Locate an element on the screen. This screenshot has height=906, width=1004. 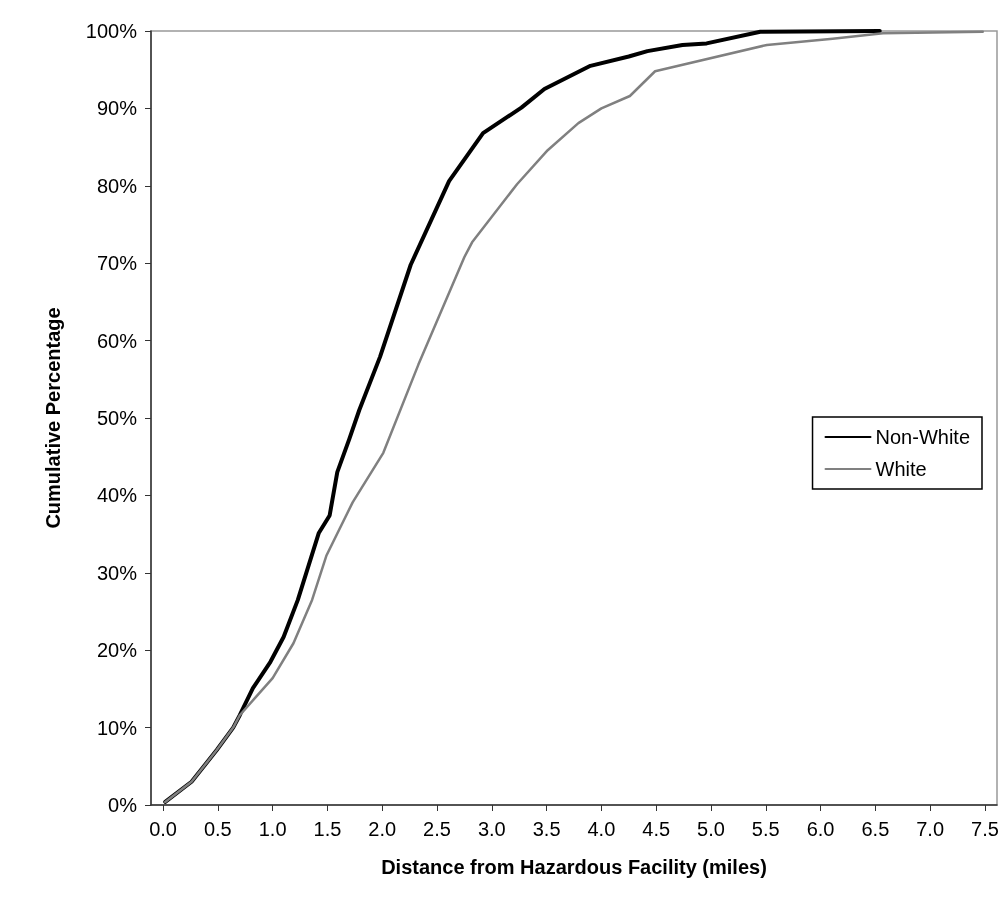
y-tick-label: 10% is located at coordinates (117, 727).